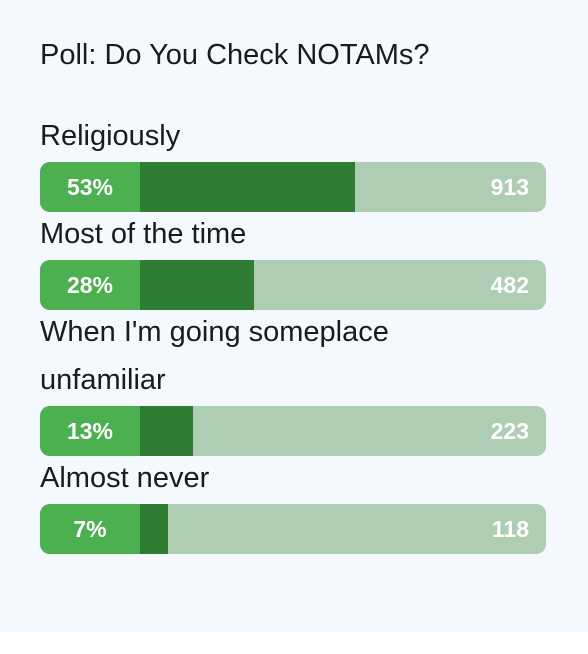 The width and height of the screenshot is (588, 654). What do you see at coordinates (293, 529) in the screenshot?
I see `poll-option-bar: 7% 118` at bounding box center [293, 529].